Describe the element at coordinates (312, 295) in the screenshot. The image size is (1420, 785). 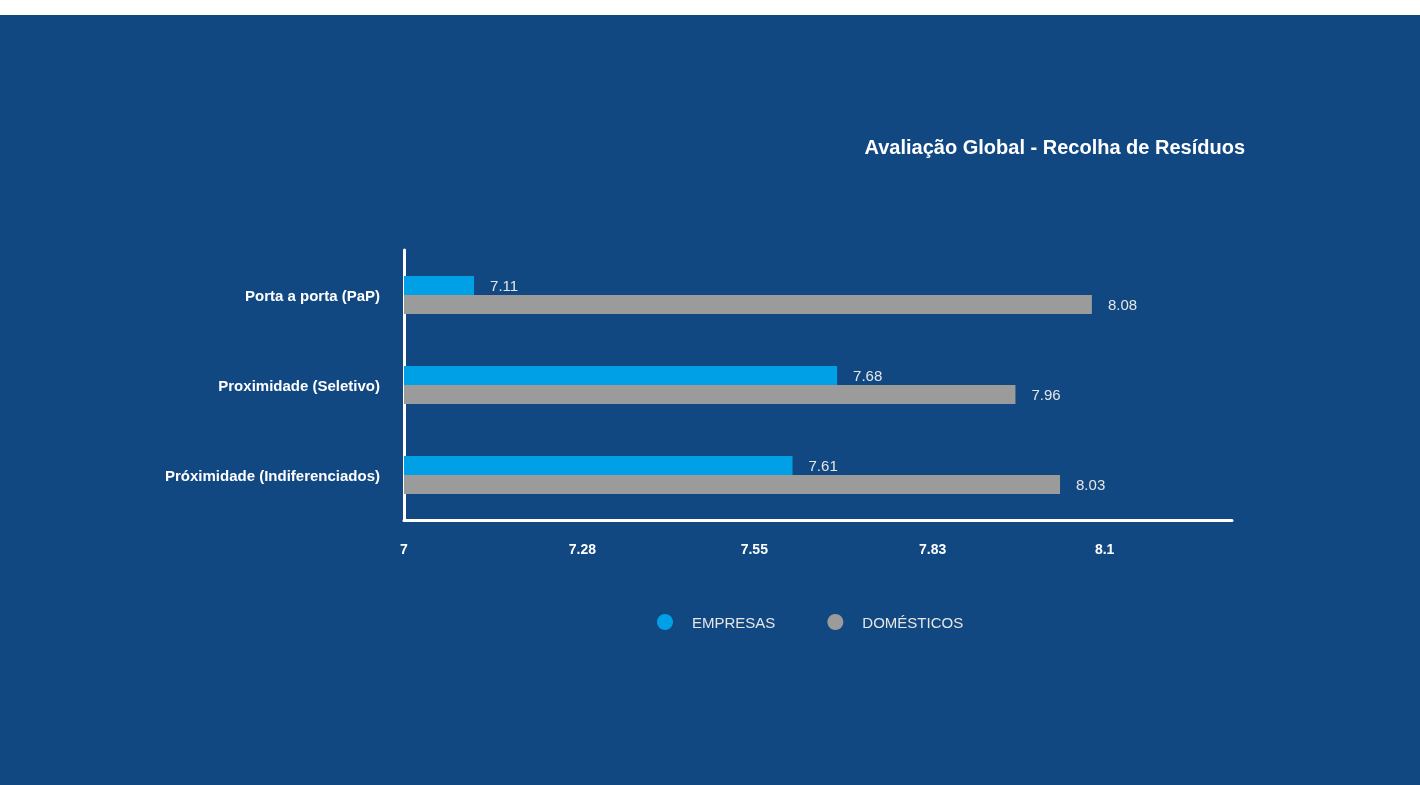
I see `y-tick-label: Porta a porta (PaP)` at that location.